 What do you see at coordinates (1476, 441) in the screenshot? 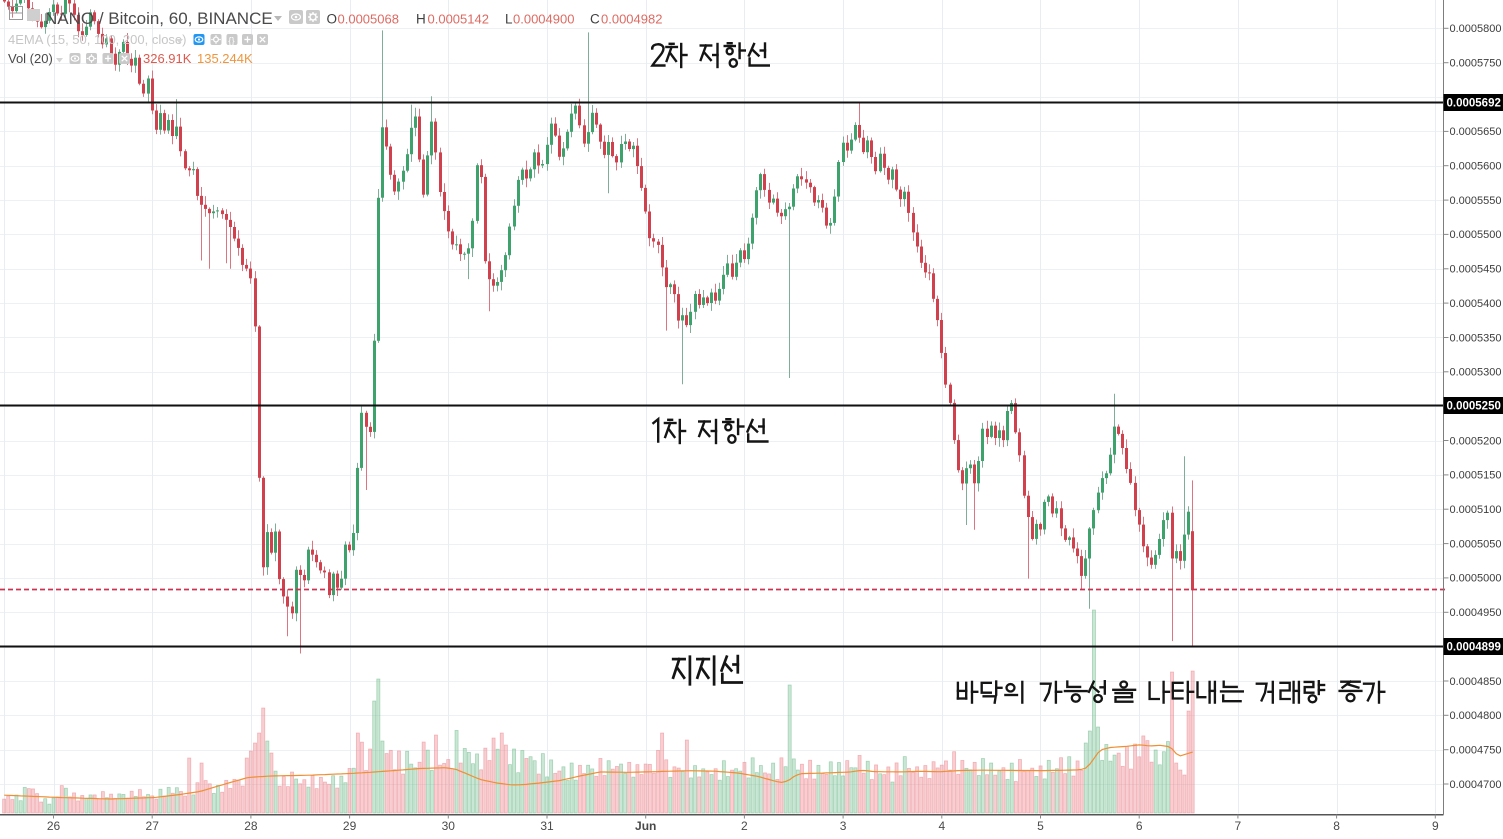
I see `svg-text: 0.0005200` at bounding box center [1476, 441].